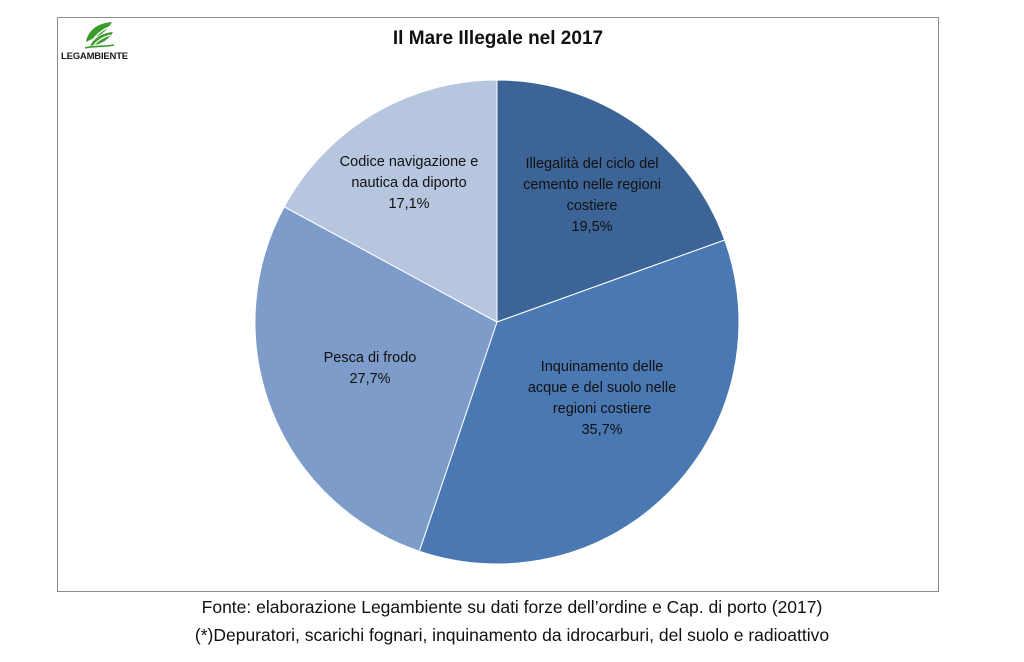 This screenshot has width=1024, height=662. What do you see at coordinates (99, 35) in the screenshot?
I see `legambiente-leaf-icon` at bounding box center [99, 35].